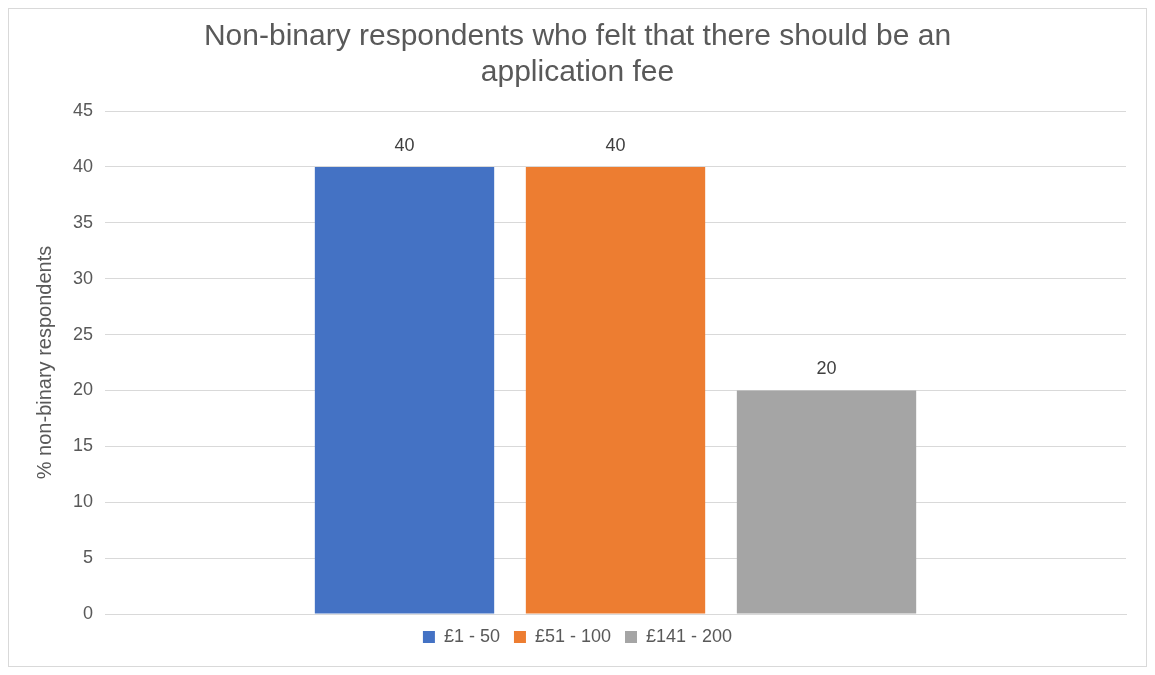 This screenshot has width=1155, height=675. Describe the element at coordinates (88, 612) in the screenshot. I see `y-tick-label: 0` at that location.